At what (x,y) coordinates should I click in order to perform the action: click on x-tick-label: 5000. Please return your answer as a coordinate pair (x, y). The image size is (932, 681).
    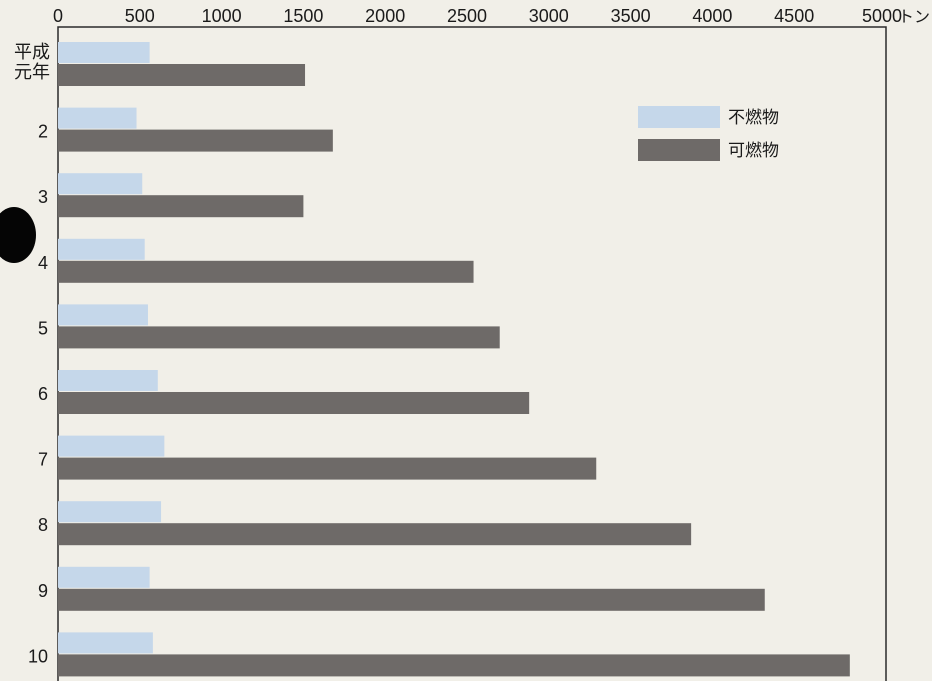
    Looking at the image, I should click on (882, 16).